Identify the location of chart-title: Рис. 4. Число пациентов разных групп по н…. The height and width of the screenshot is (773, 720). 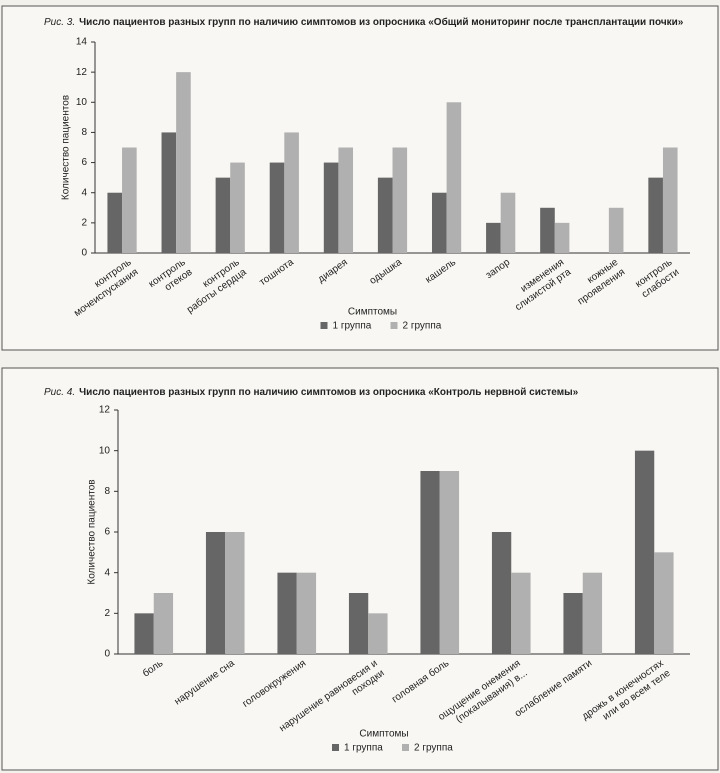
(311, 392).